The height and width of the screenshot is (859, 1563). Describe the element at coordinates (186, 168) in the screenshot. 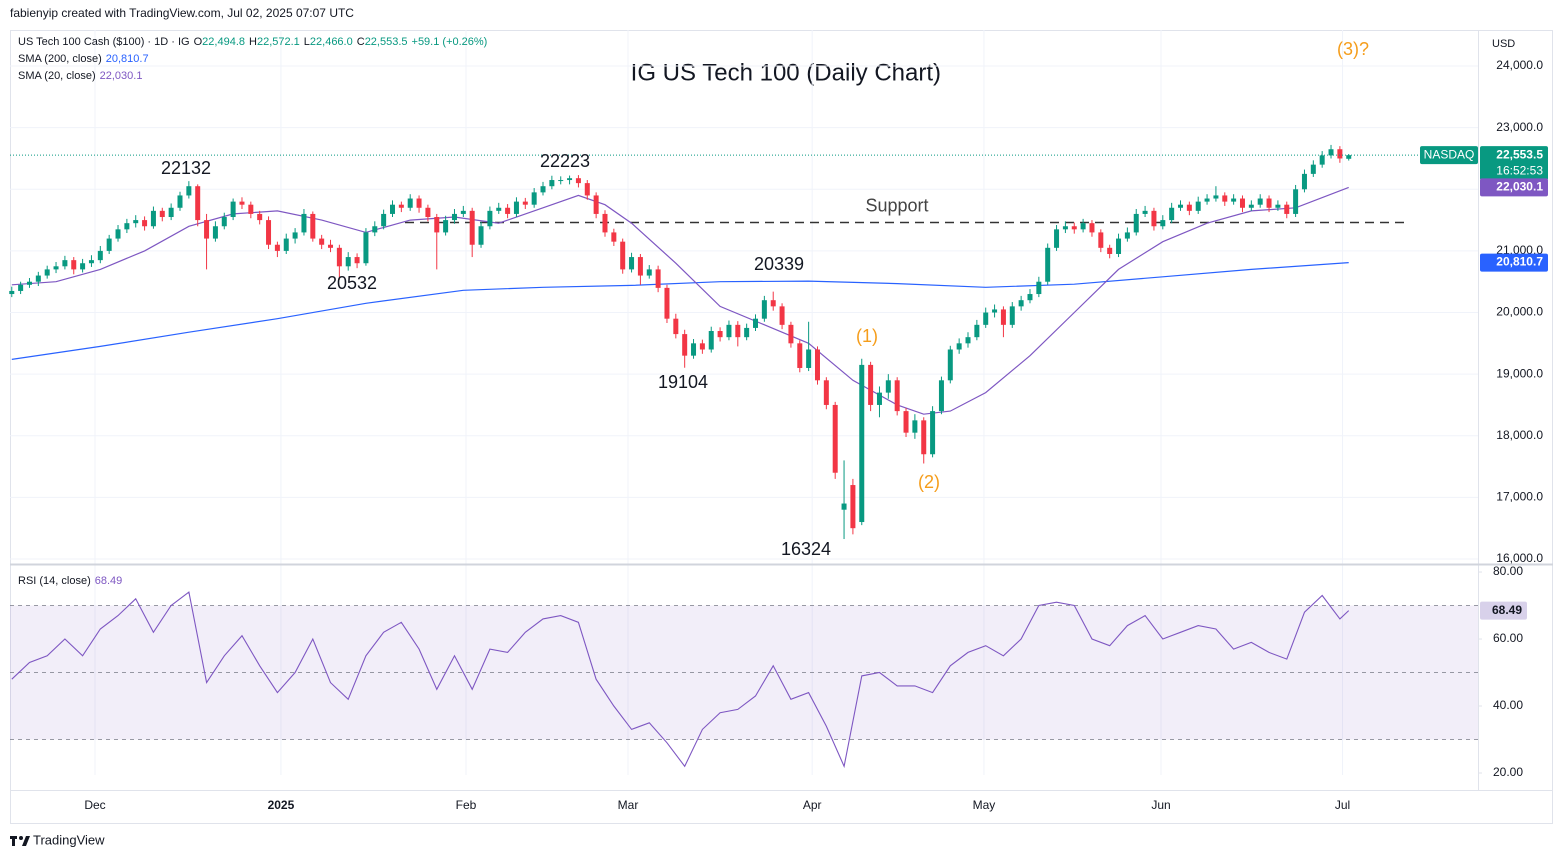

I see `annotation: 22132` at that location.